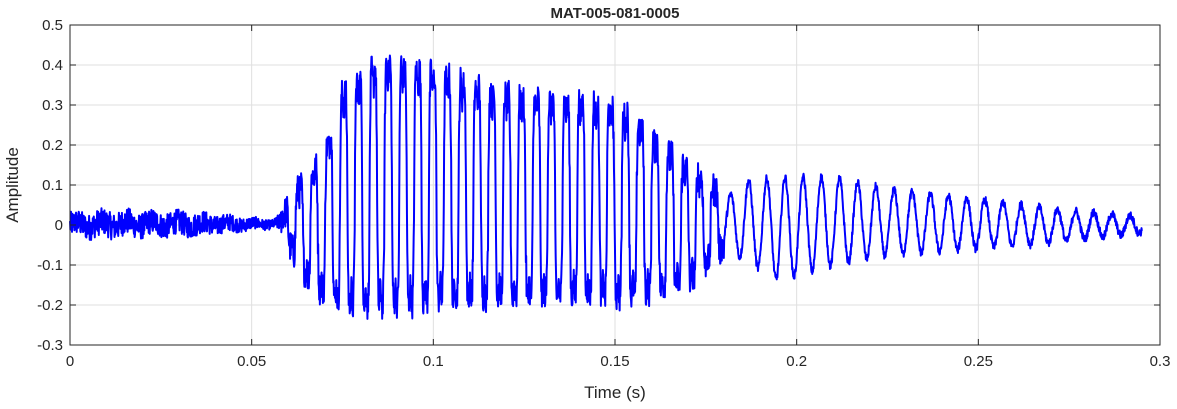  What do you see at coordinates (614, 361) in the screenshot?
I see `x-tick-label: 0.15` at bounding box center [614, 361].